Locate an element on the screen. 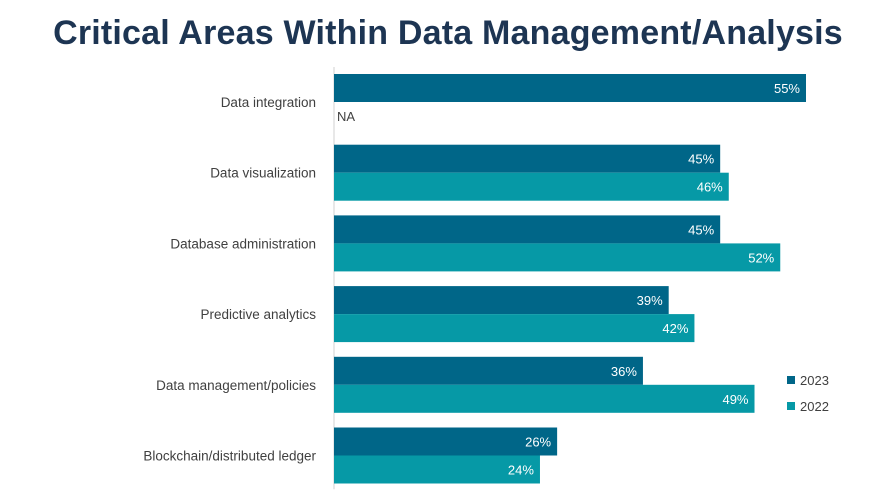  legend-label-2023: 2023 is located at coordinates (814, 380).